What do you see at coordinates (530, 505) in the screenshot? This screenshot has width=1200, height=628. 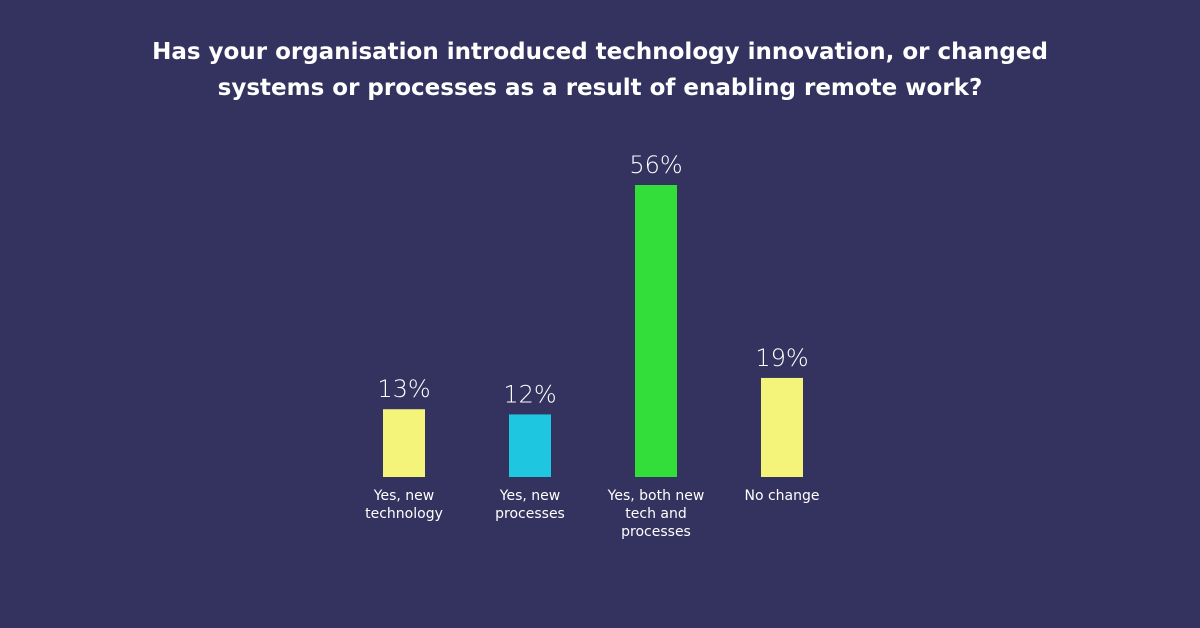 I see `category-label: Yes, new processes` at bounding box center [530, 505].